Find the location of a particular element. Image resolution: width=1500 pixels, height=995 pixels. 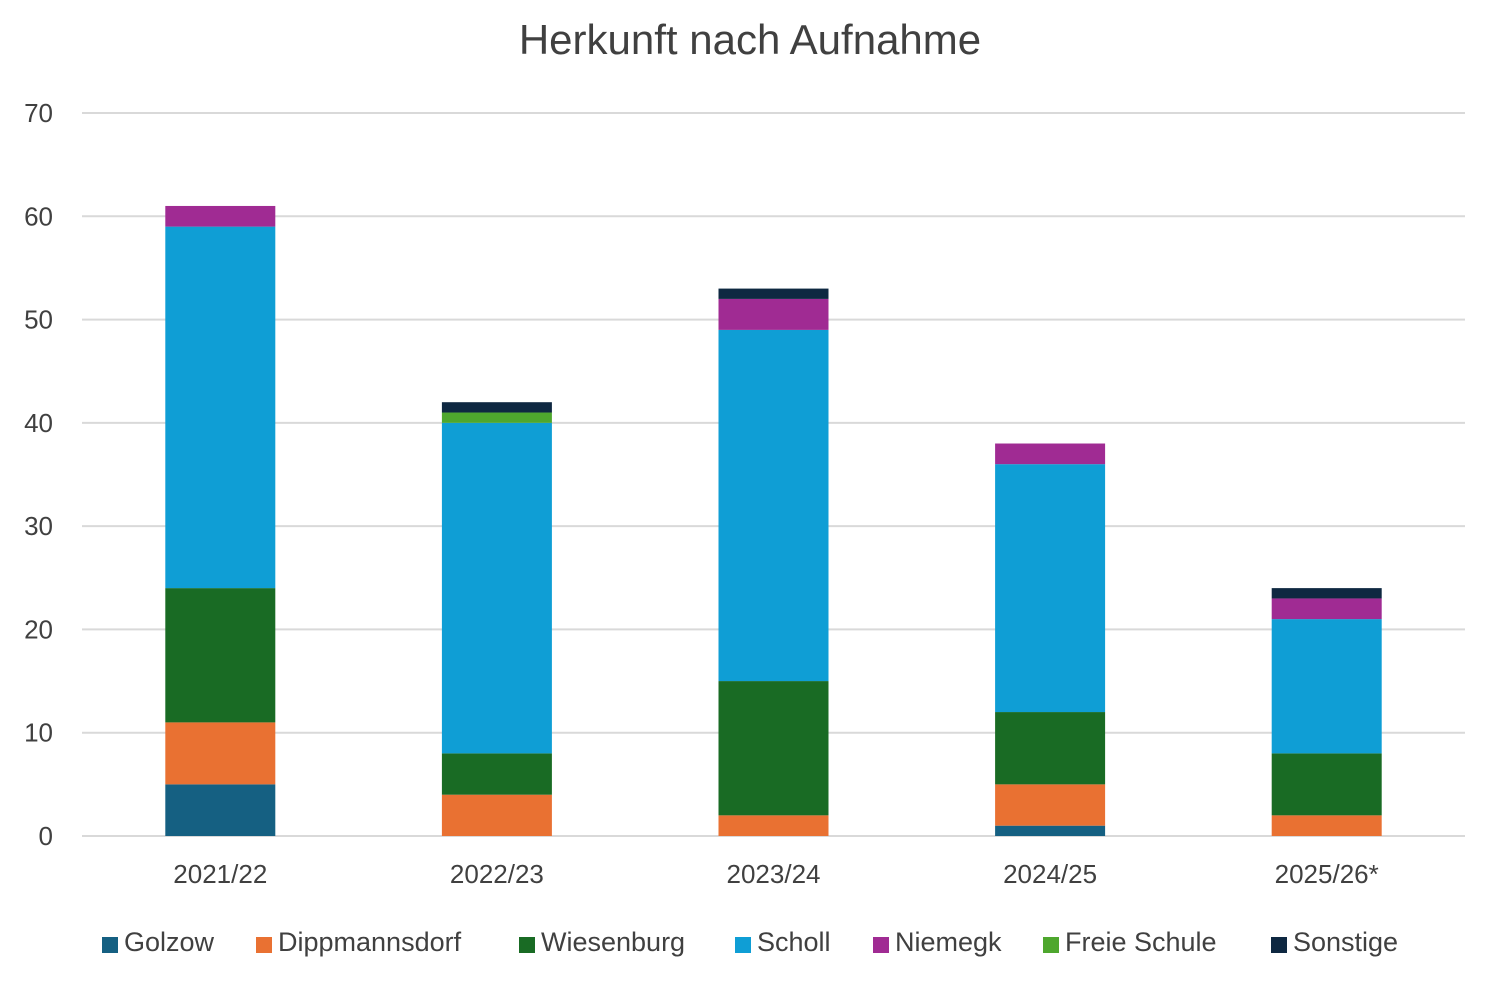

y-tick-label: 20 is located at coordinates (38, 629).